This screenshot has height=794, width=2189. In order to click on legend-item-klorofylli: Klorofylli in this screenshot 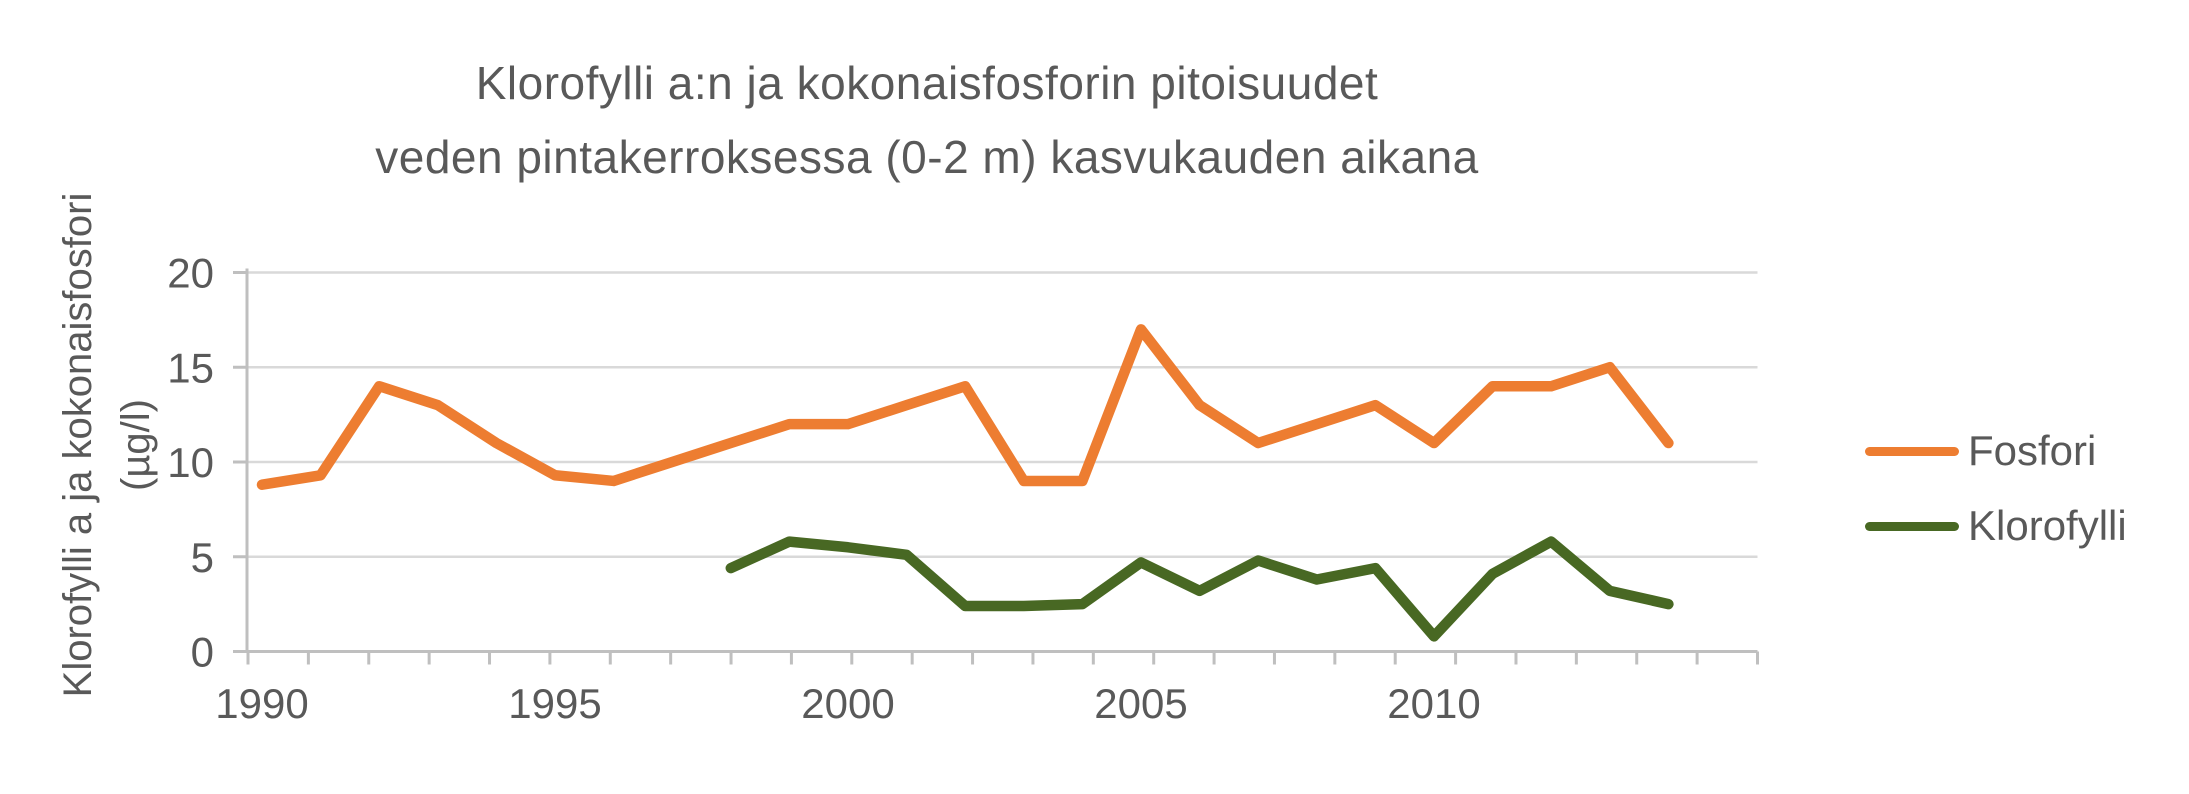, I will do `click(1996, 526)`.